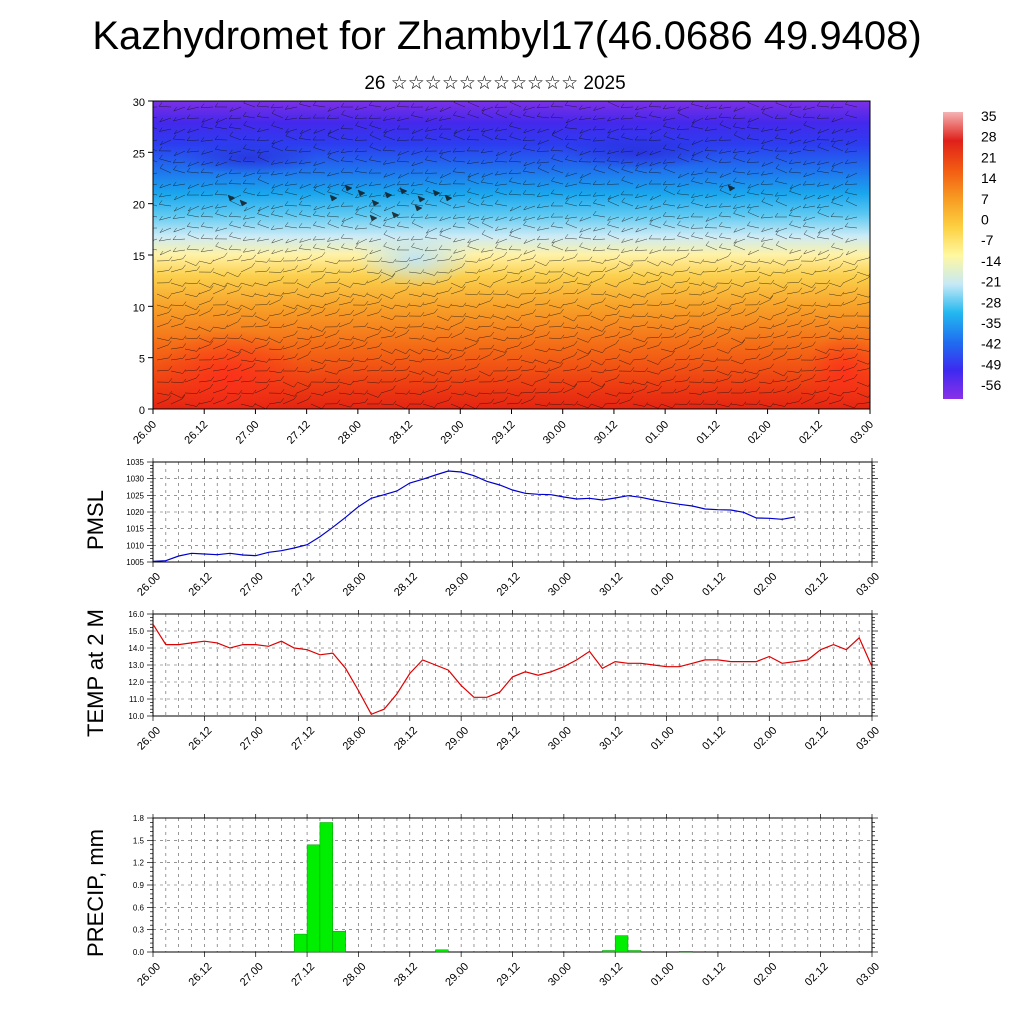 Image resolution: width=1024 pixels, height=1024 pixels. Describe the element at coordinates (300, 943) in the screenshot. I see `precip-bar` at that location.